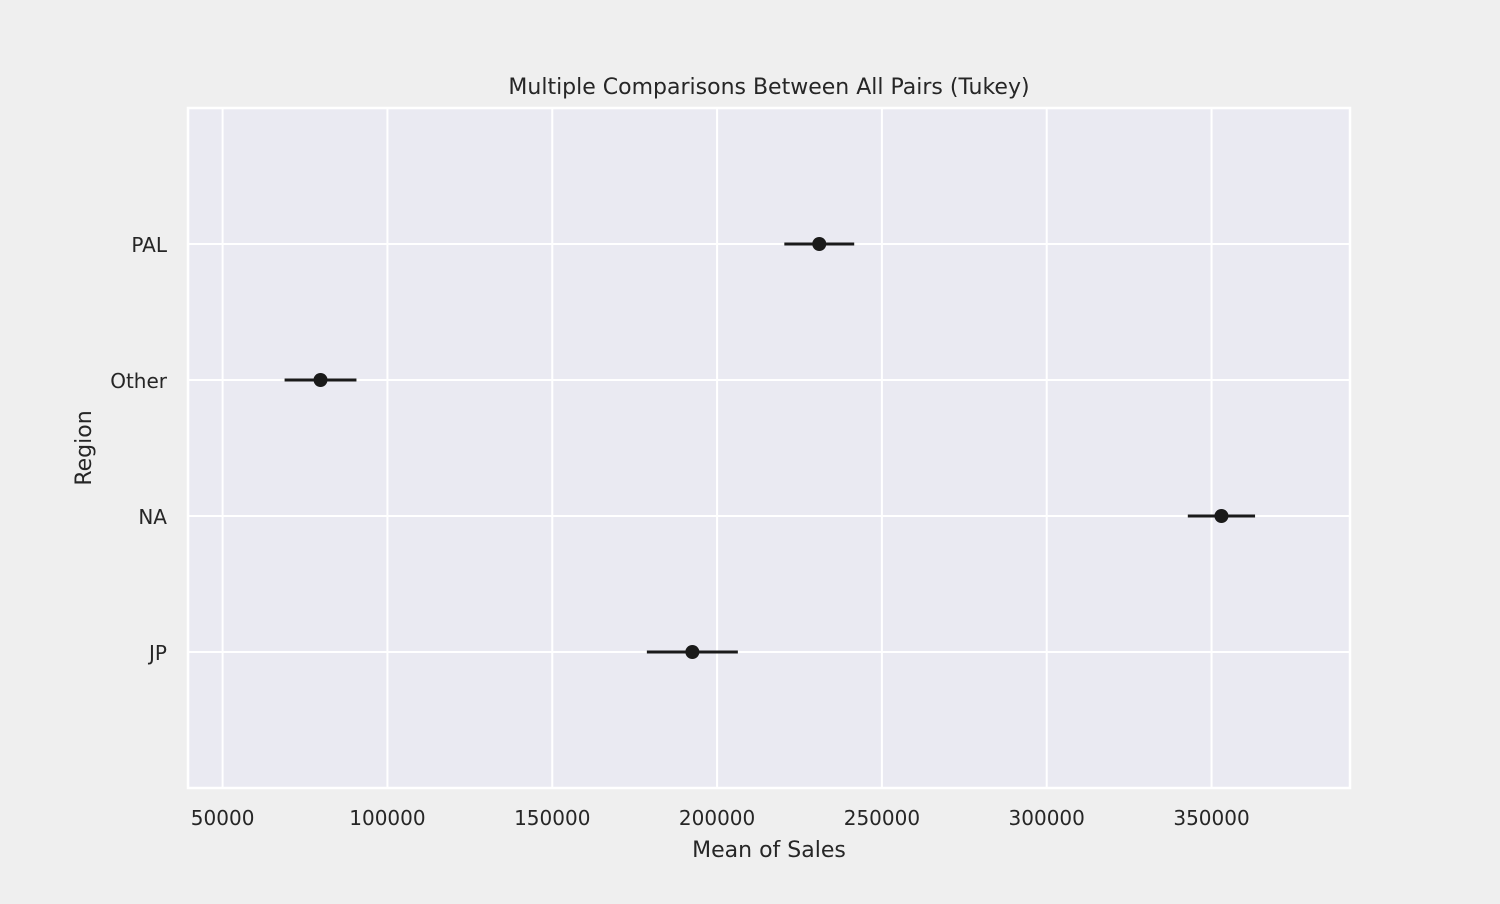 The width and height of the screenshot is (1500, 904). What do you see at coordinates (152, 517) in the screenshot?
I see `y-tick-label: NA` at bounding box center [152, 517].